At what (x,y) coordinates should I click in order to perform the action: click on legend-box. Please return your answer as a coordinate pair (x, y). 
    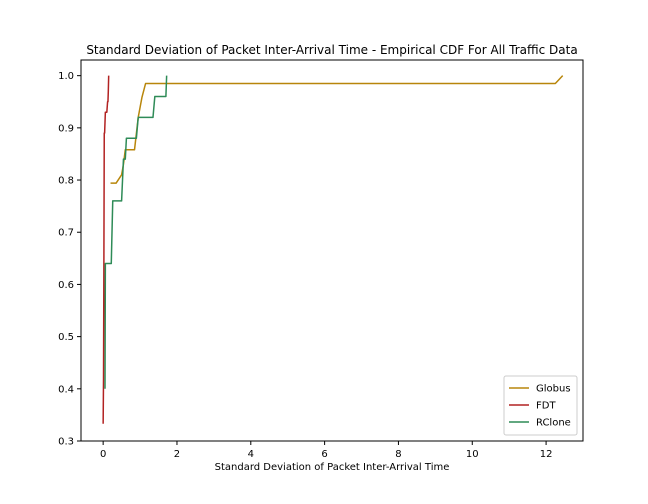
    Looking at the image, I should click on (540, 405).